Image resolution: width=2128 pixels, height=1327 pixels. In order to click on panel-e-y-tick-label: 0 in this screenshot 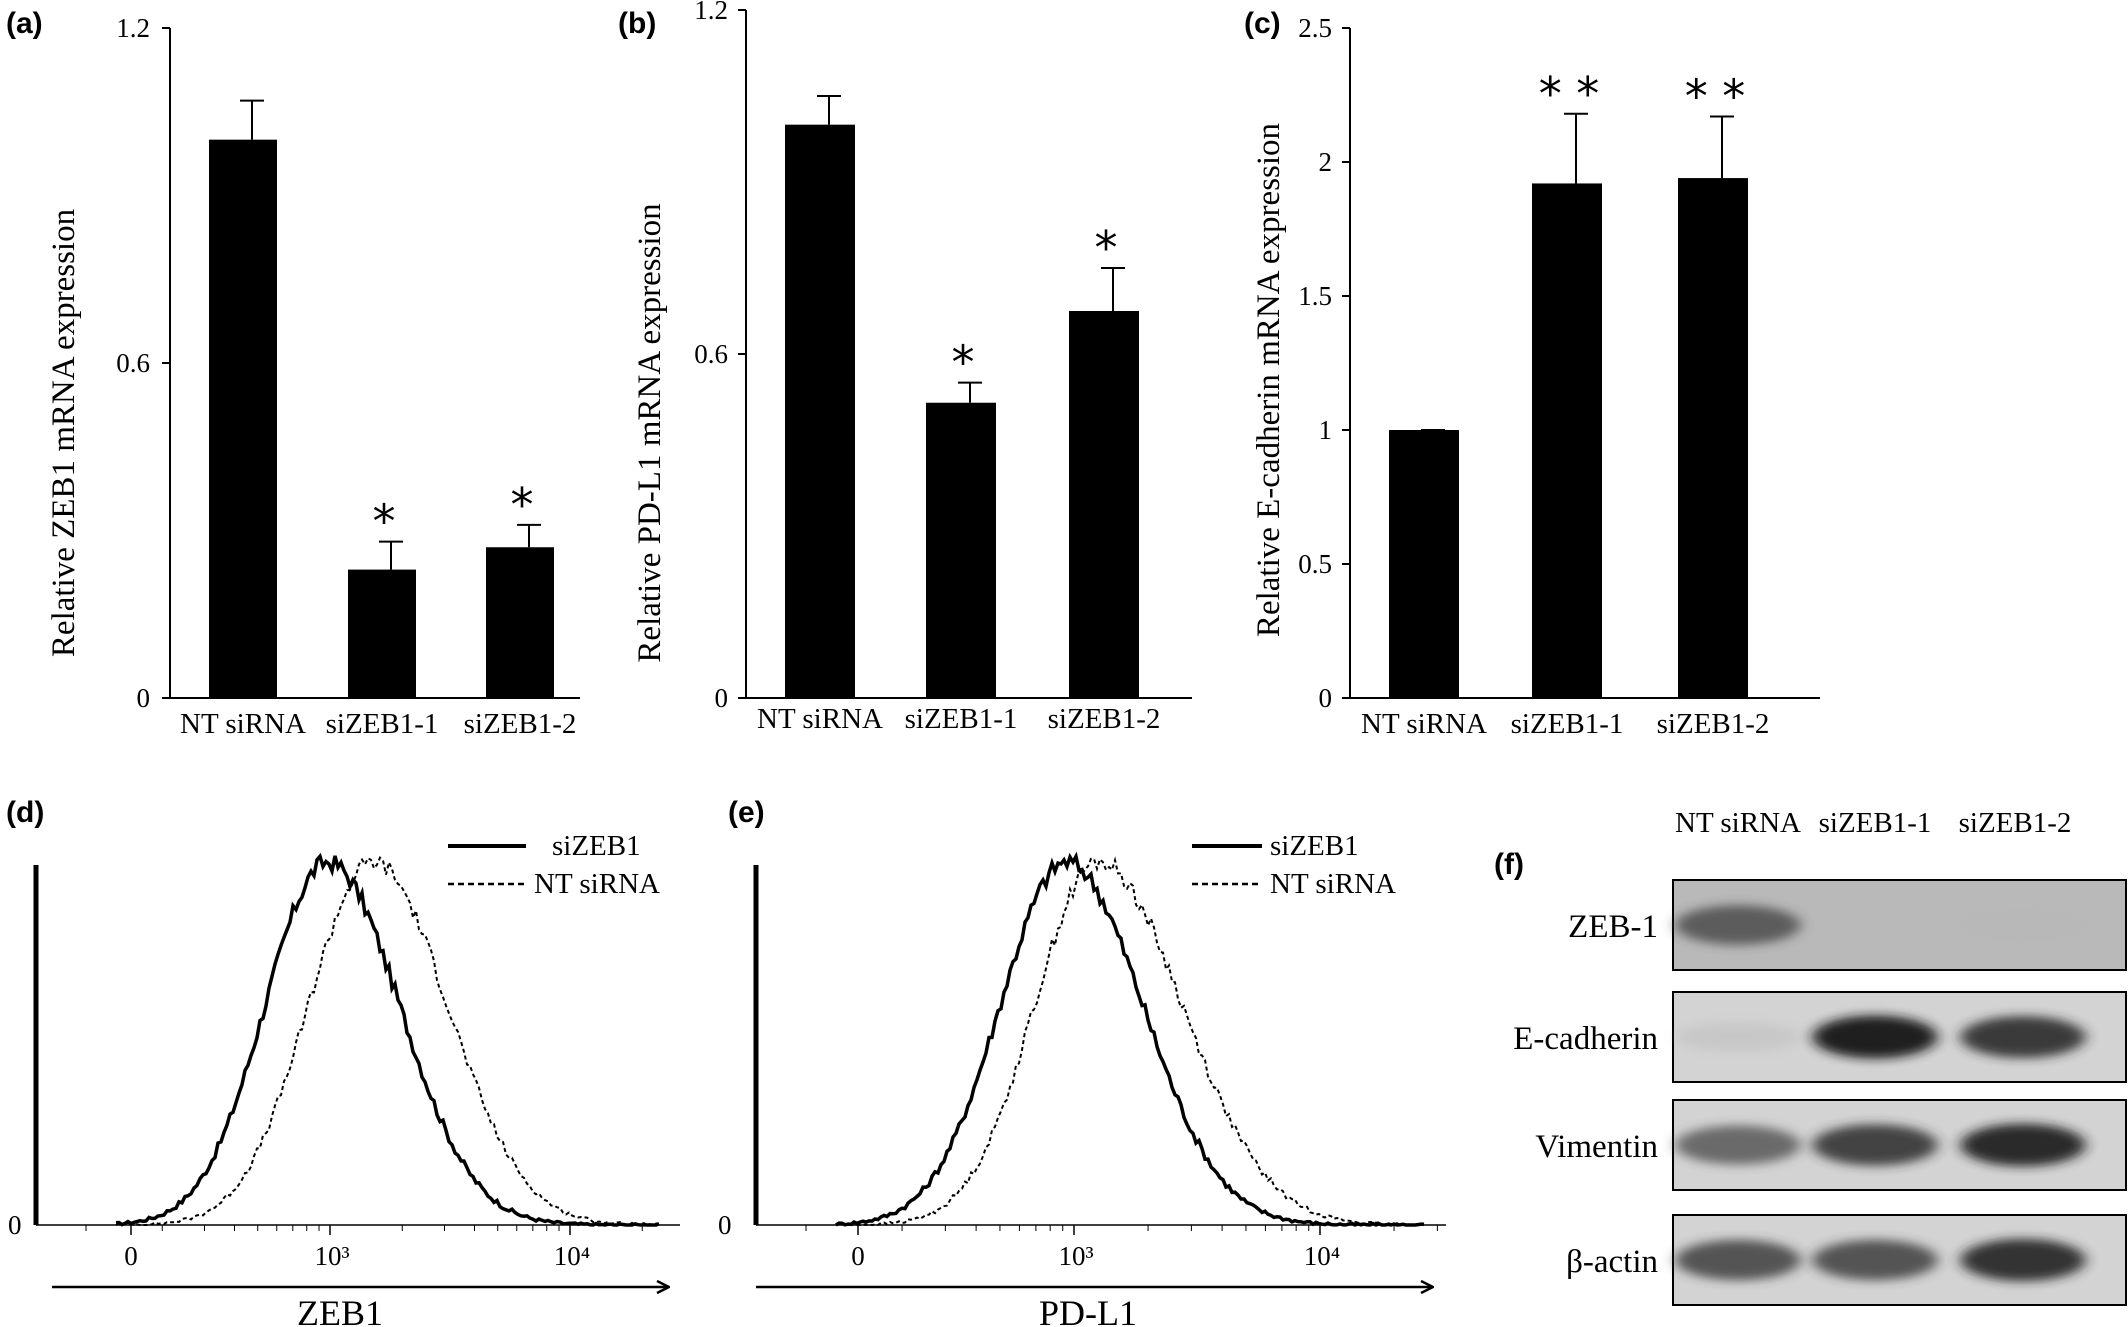, I will do `click(725, 1225)`.